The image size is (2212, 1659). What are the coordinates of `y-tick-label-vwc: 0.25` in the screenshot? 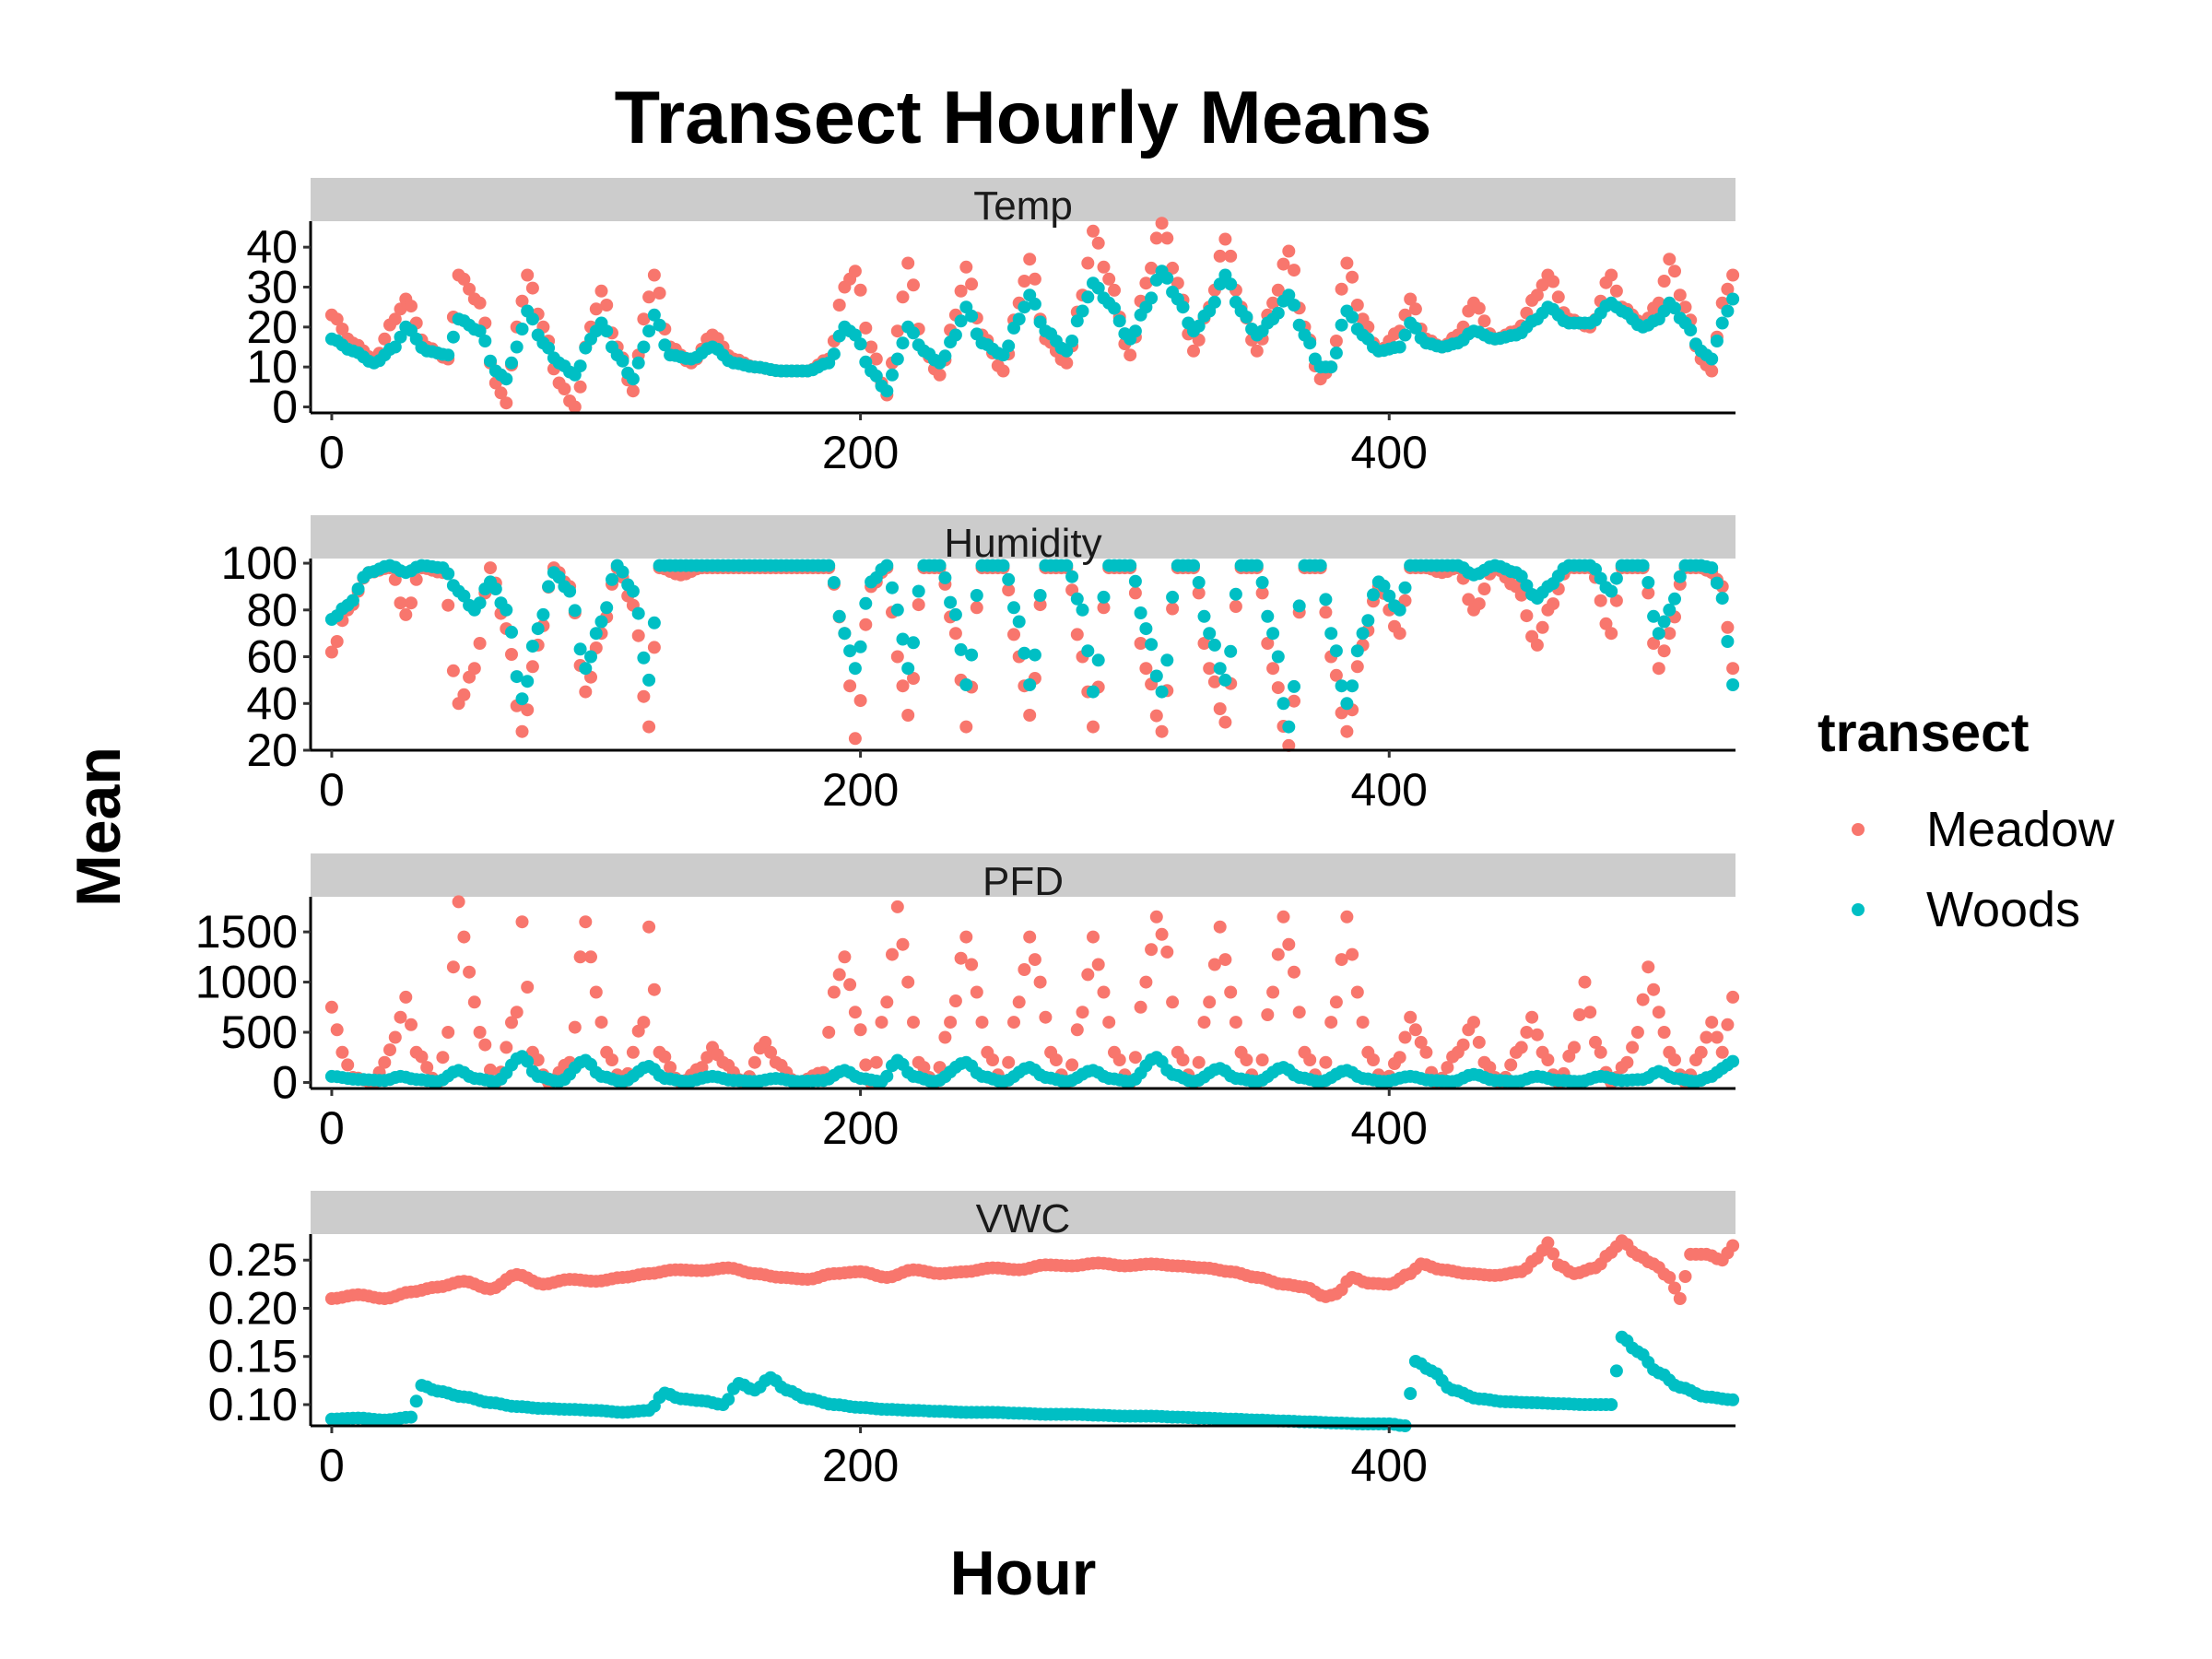 It's located at (253, 1260).